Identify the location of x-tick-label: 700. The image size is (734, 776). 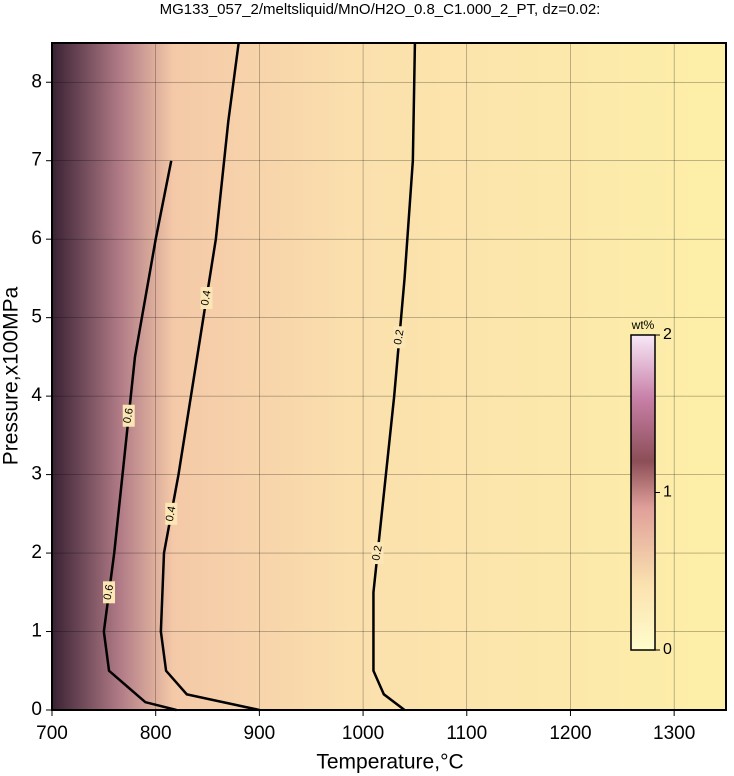
(52, 733).